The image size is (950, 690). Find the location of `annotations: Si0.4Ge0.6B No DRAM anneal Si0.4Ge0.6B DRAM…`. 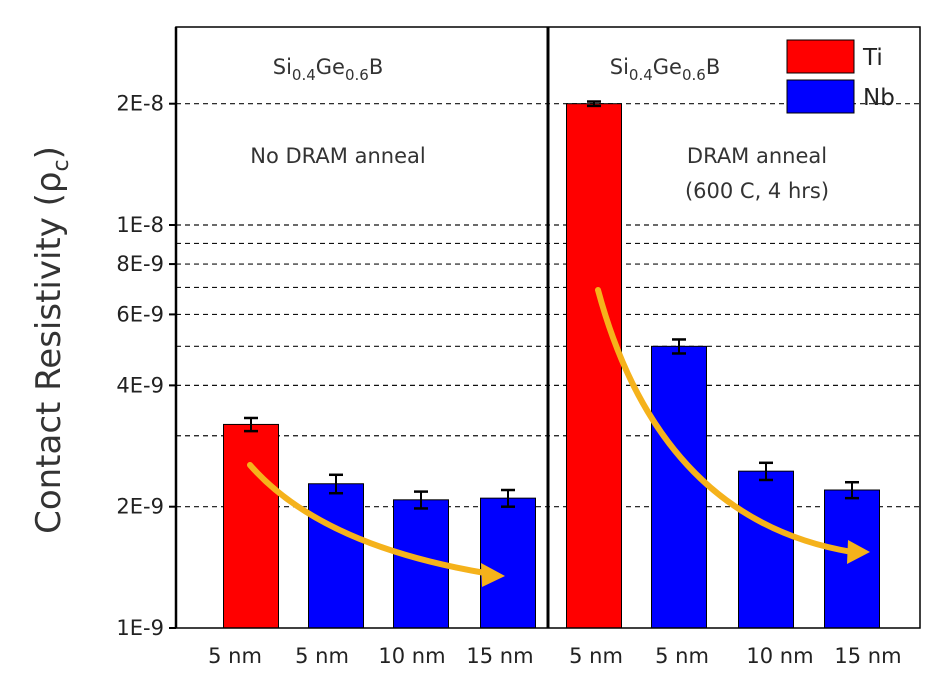

annotations: Si0.4Ge0.6B No DRAM anneal Si0.4Ge0.6B DRAM… is located at coordinates (539, 129).